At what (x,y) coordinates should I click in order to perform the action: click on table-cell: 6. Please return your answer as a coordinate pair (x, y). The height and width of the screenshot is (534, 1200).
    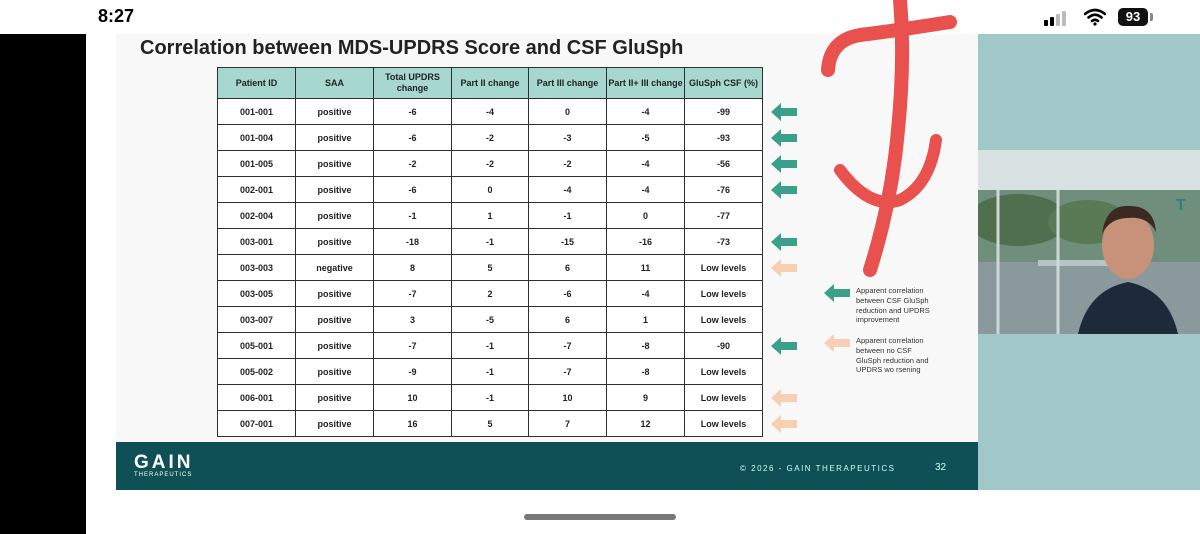
    Looking at the image, I should click on (567, 319).